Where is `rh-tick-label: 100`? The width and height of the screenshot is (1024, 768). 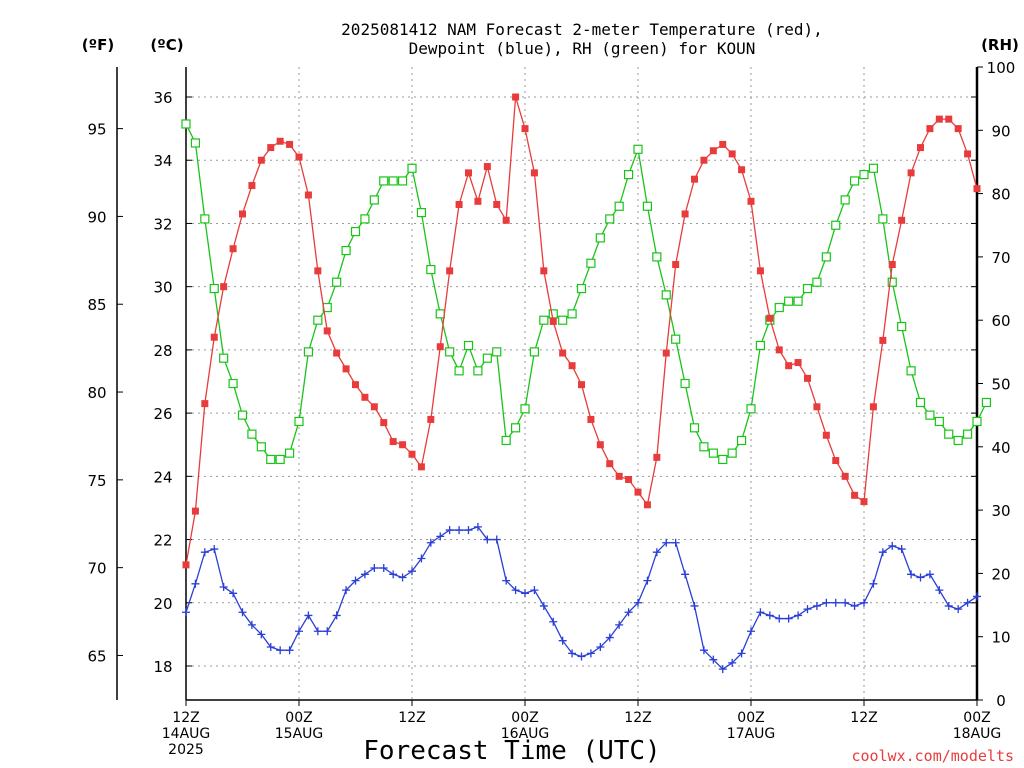 rh-tick-label: 100 is located at coordinates (1001, 68).